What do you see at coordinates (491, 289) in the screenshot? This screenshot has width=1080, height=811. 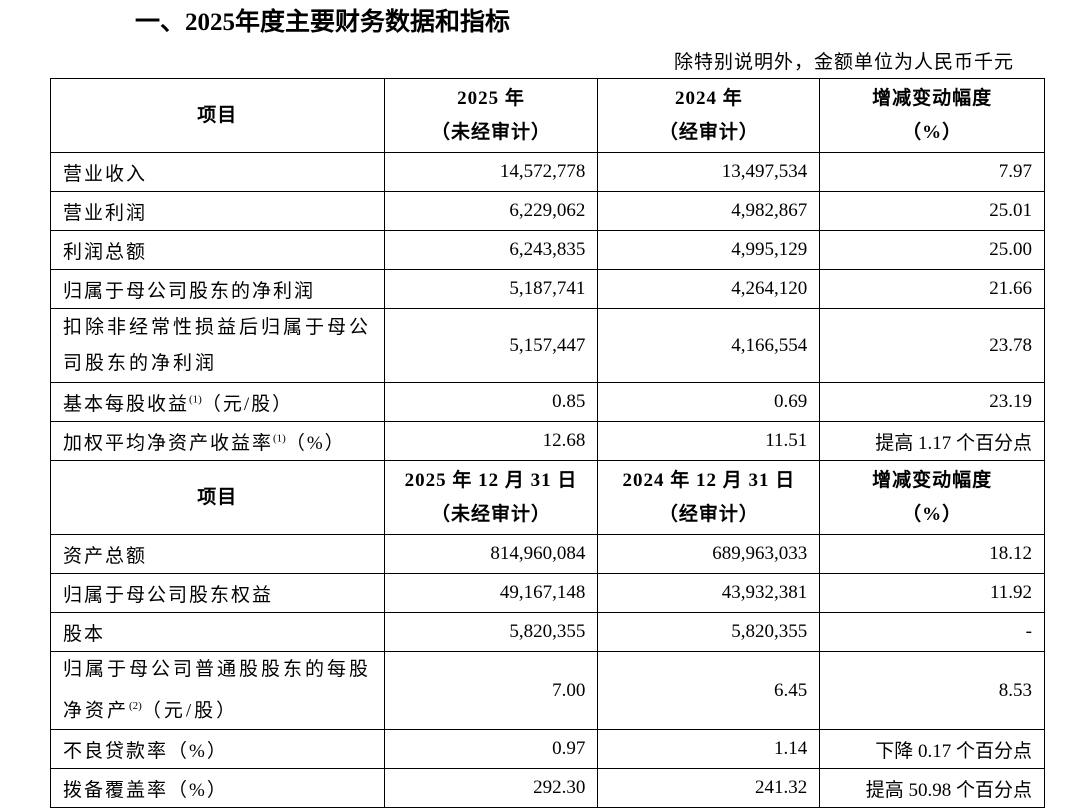 I see `value-cell: 5,187,741` at bounding box center [491, 289].